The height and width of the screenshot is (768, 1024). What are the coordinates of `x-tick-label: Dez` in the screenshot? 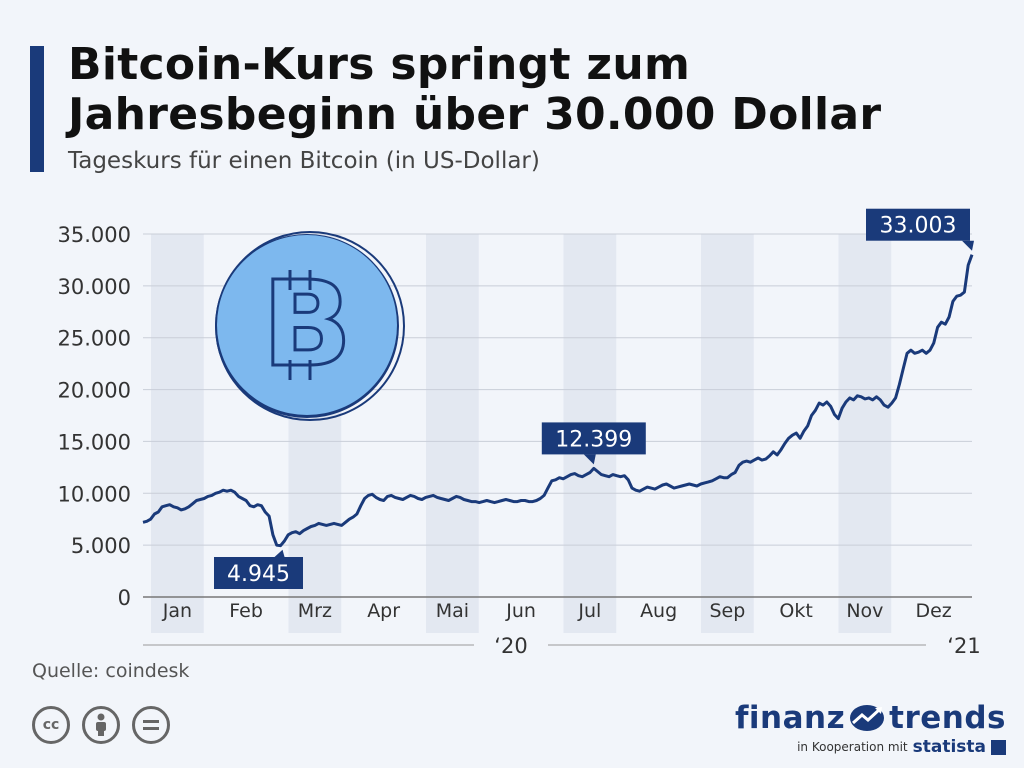 It's located at (933, 611).